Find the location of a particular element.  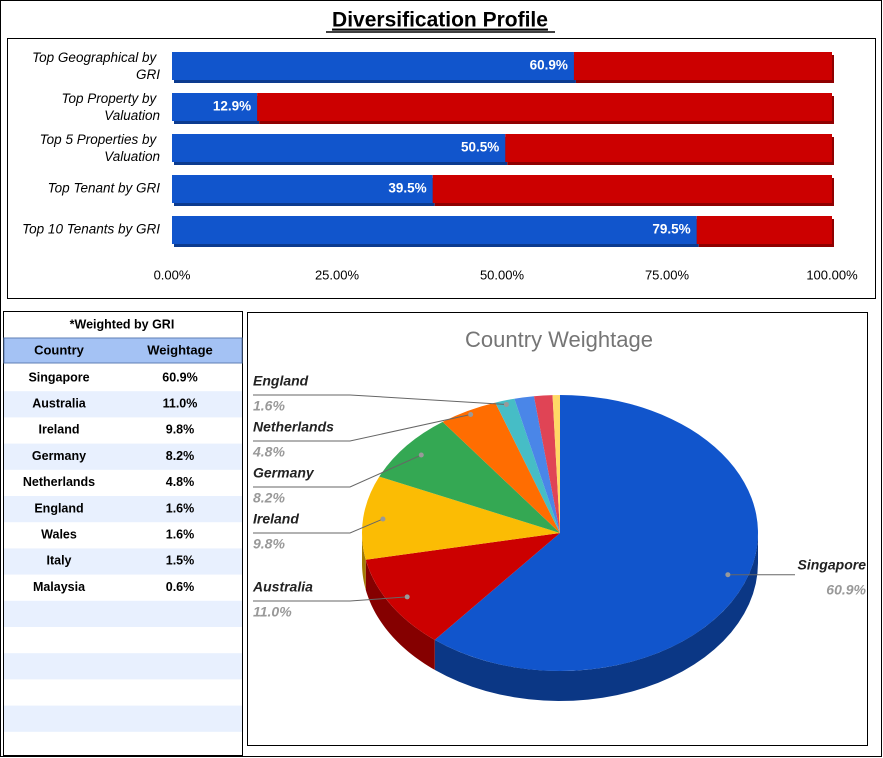

category-line: Top Property by is located at coordinates (110, 98).